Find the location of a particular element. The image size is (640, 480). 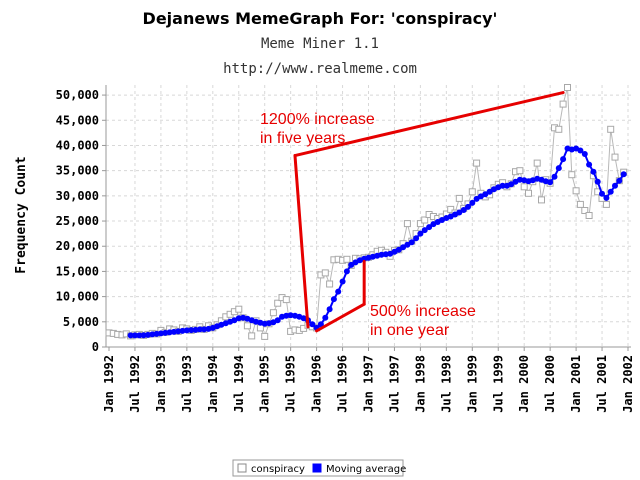

y-tick-label: 25,000 is located at coordinates (77, 221).